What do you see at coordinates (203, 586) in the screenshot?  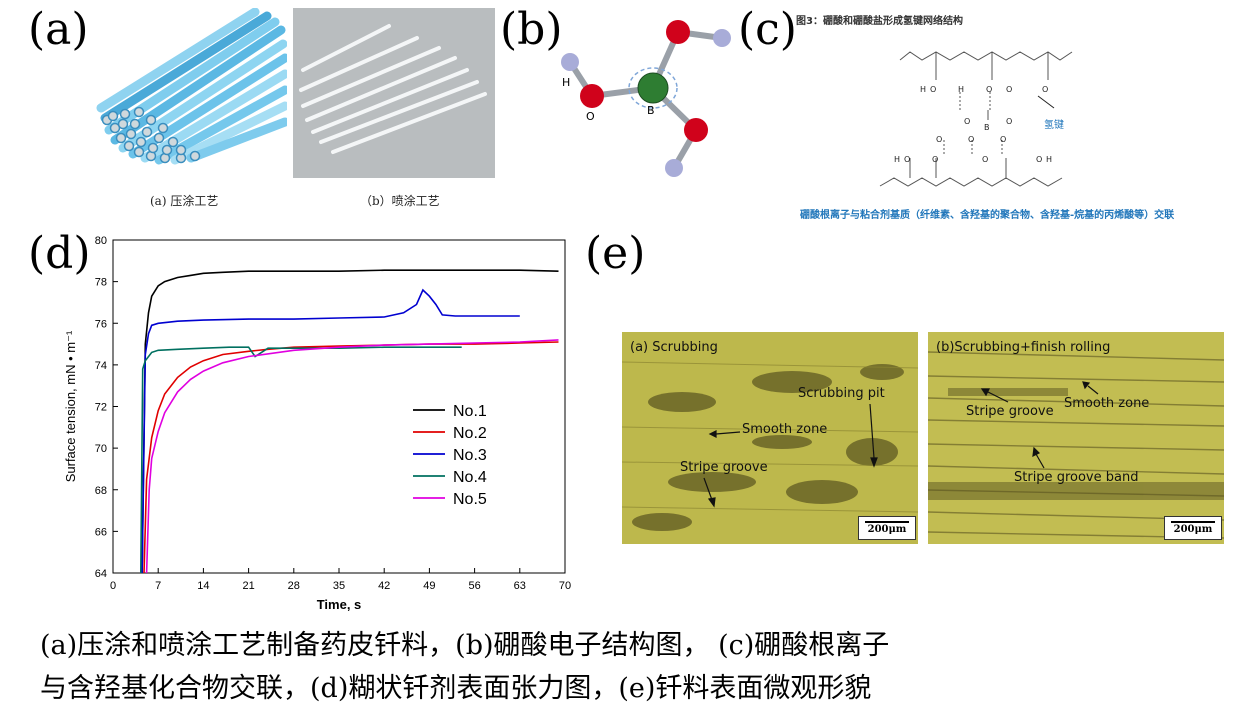 I see `x-tick-label: 14` at bounding box center [203, 586].